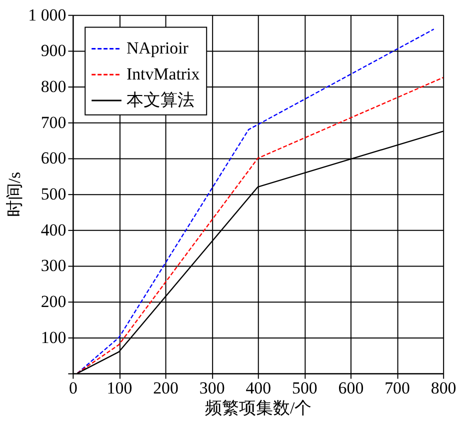 The image size is (461, 429). I want to click on legend-label: 本文算法, so click(160, 100).